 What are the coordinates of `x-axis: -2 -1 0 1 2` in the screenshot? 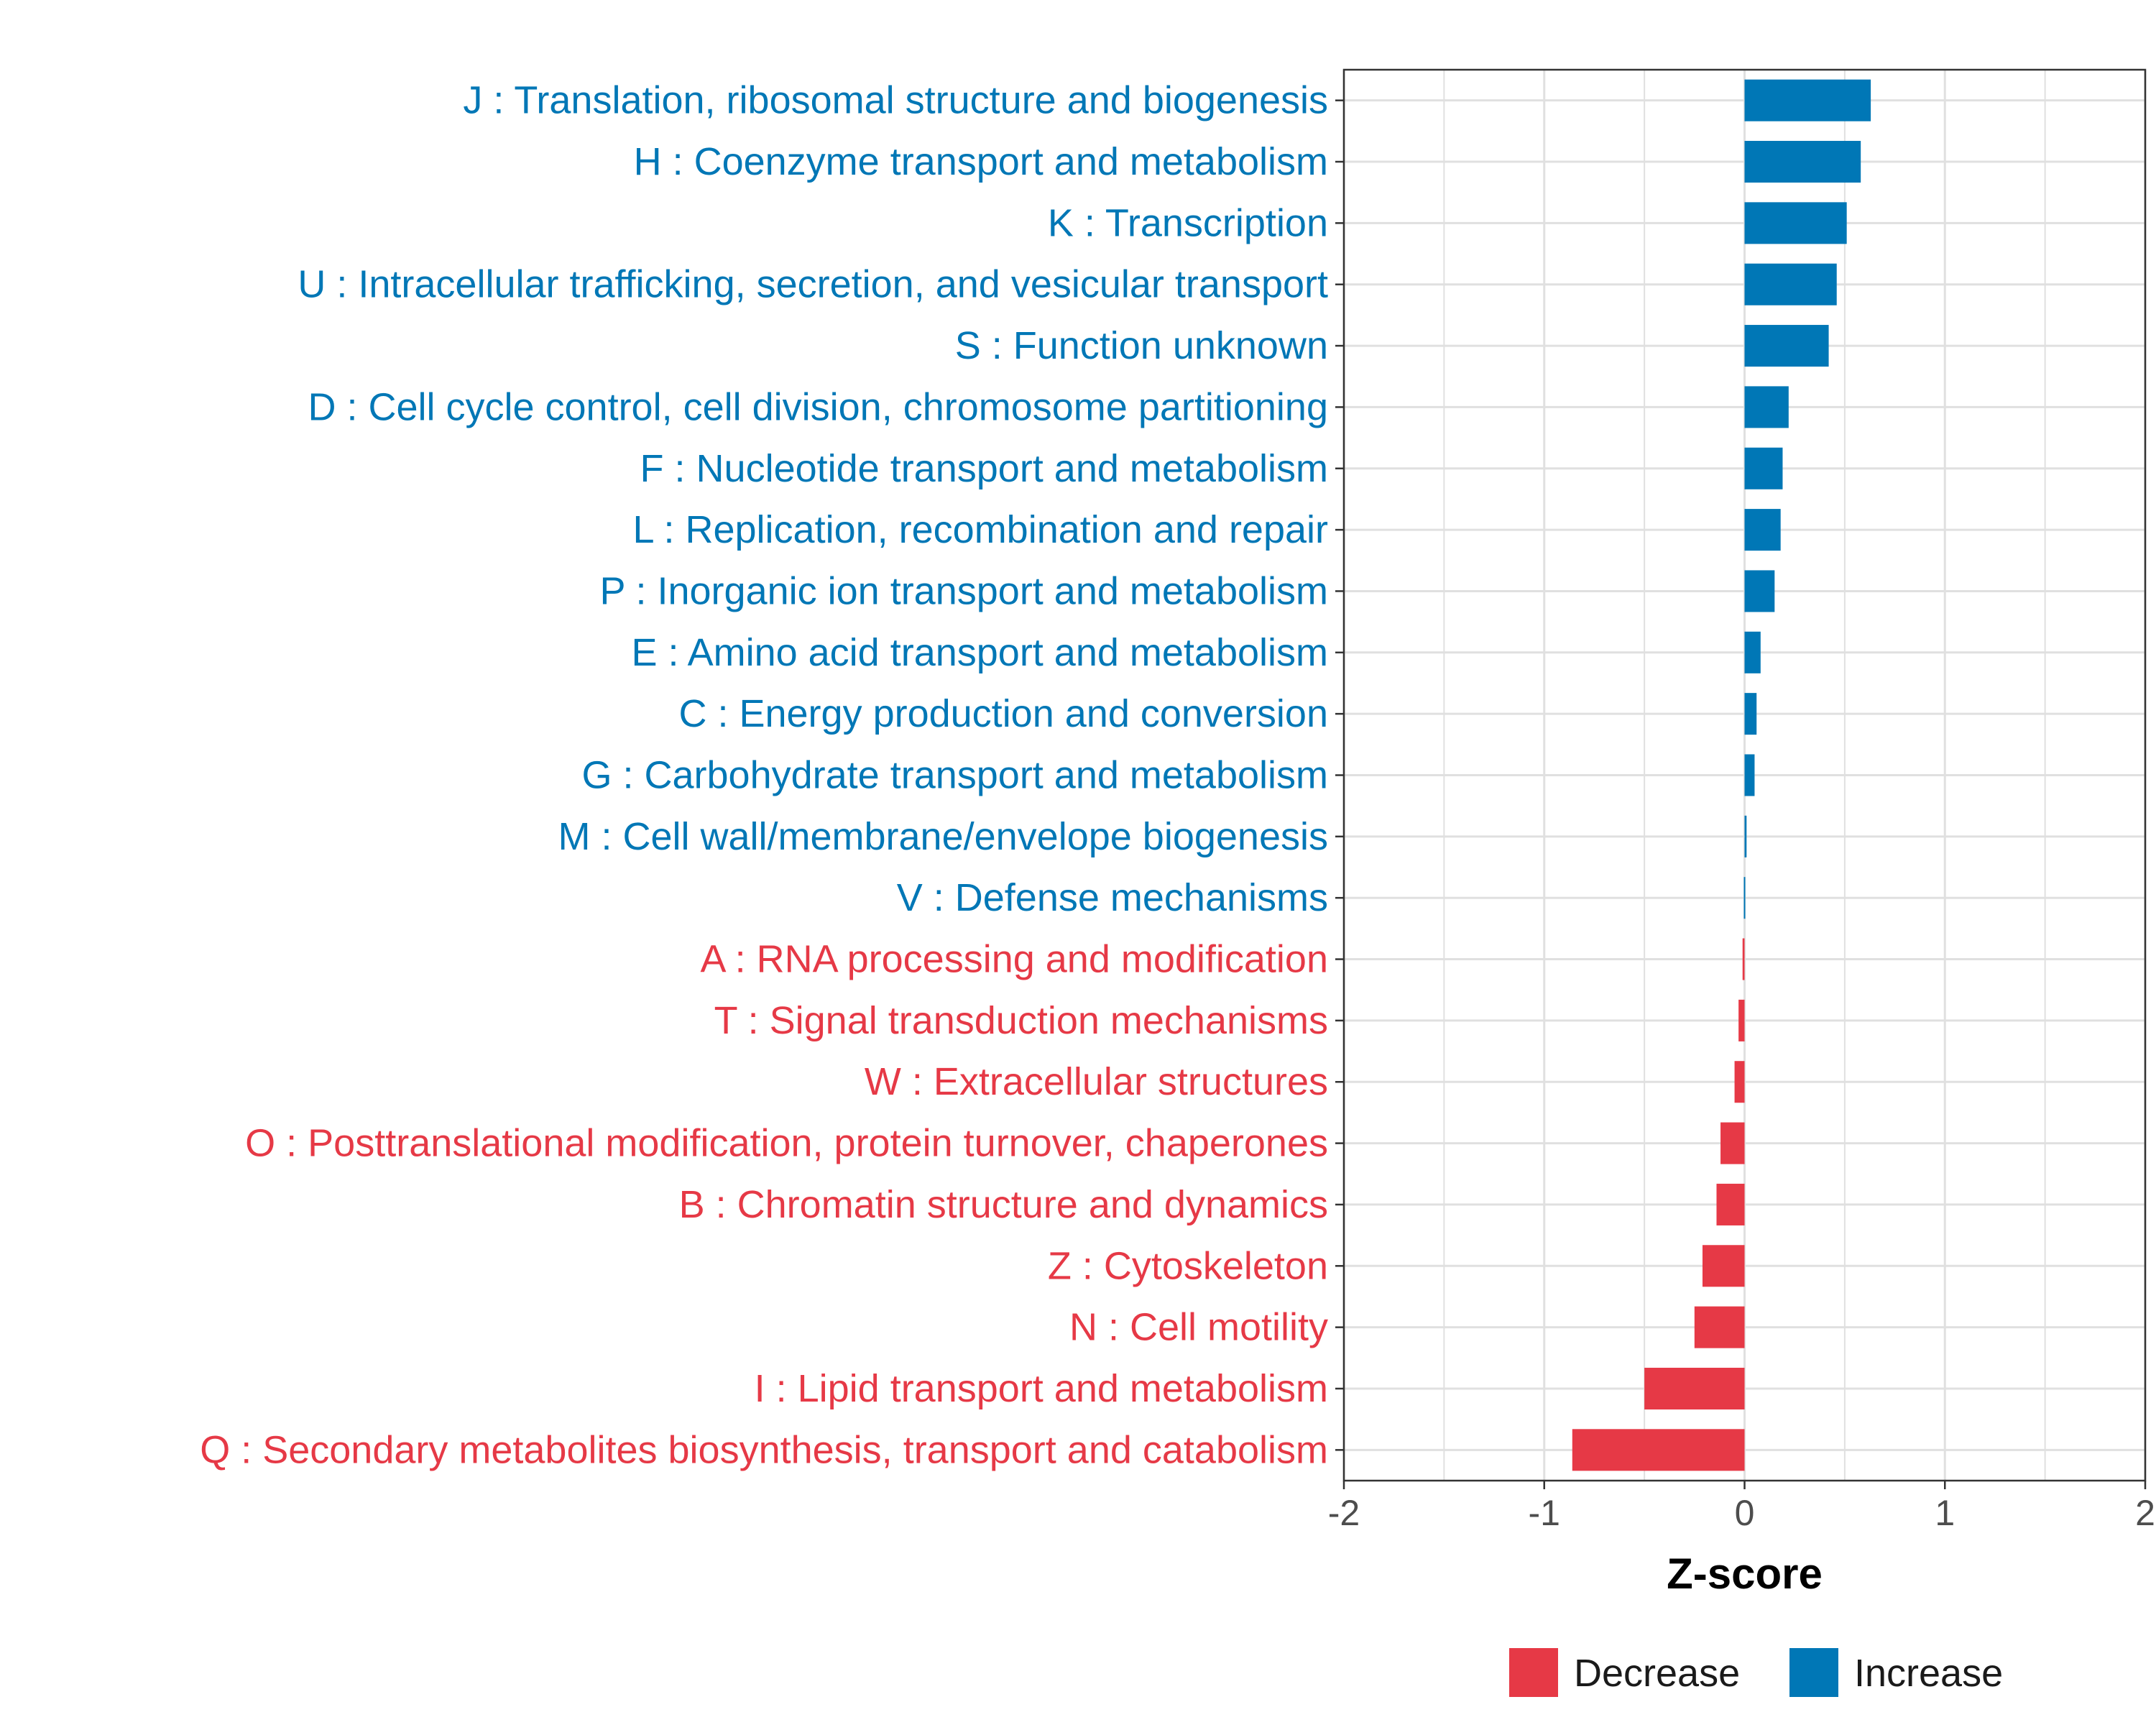 It's located at (1741, 1507).